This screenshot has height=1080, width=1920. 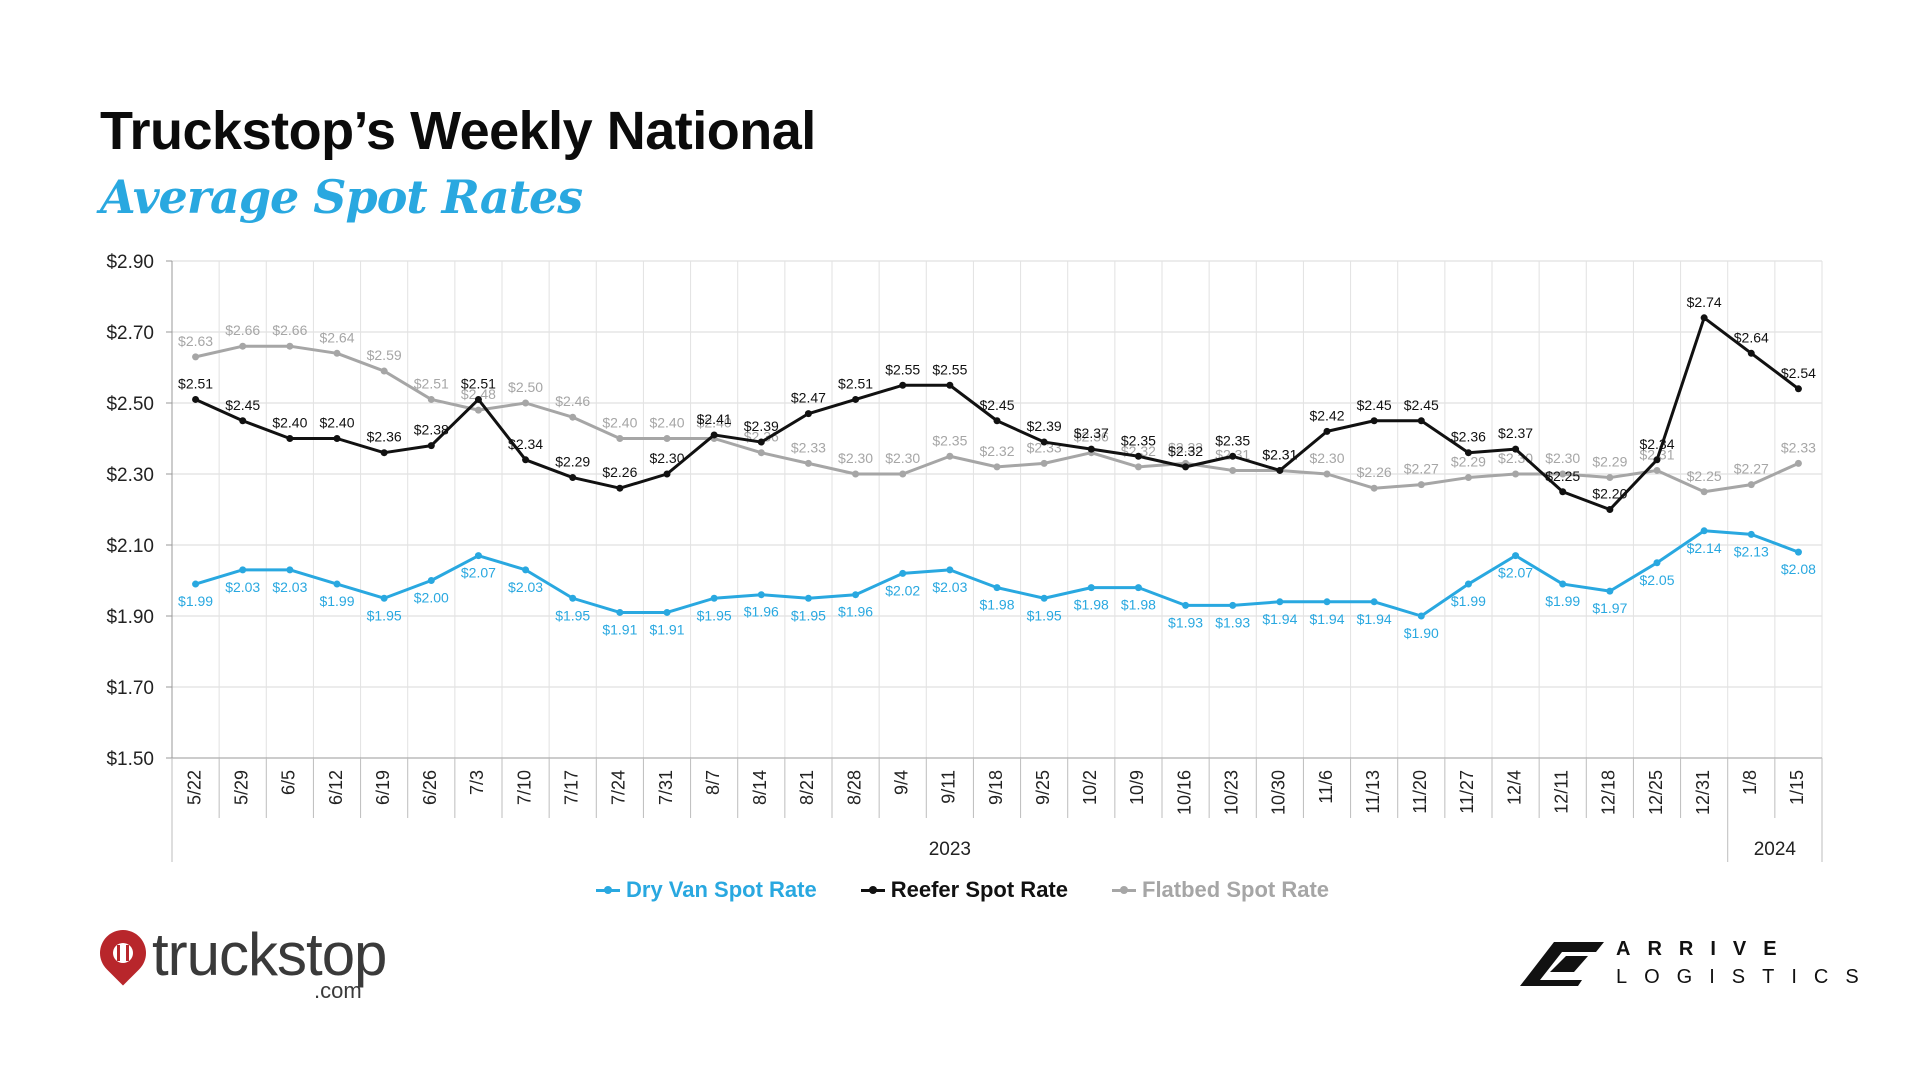 What do you see at coordinates (1232, 440) in the screenshot?
I see `data-label: $2.35` at bounding box center [1232, 440].